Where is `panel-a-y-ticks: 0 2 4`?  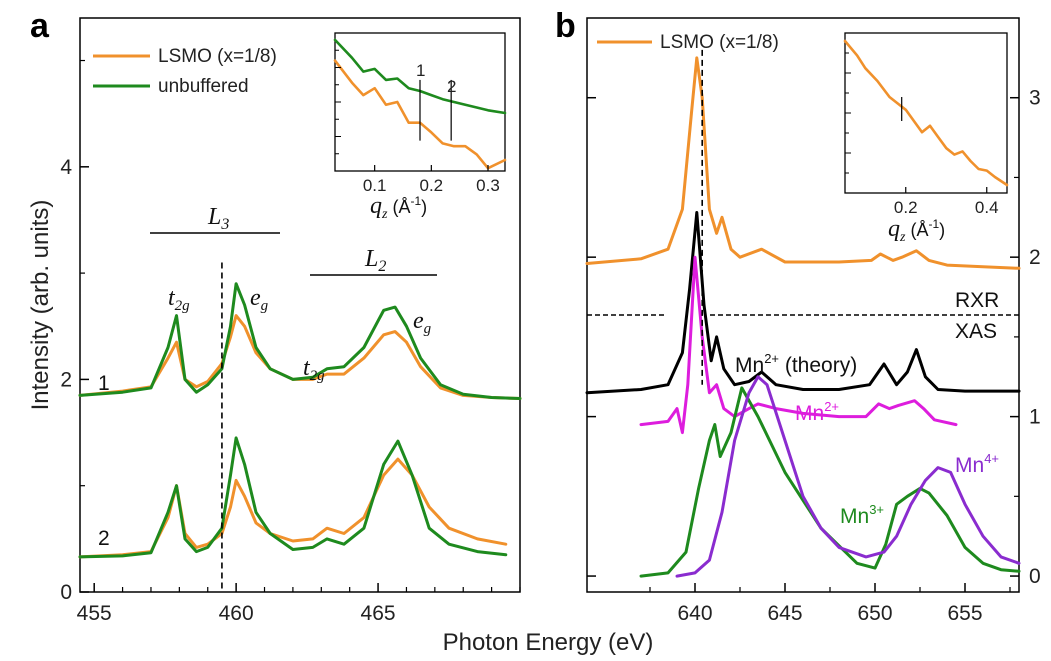
panel-a-y-ticks: 0 2 4 is located at coordinates (74, 331).